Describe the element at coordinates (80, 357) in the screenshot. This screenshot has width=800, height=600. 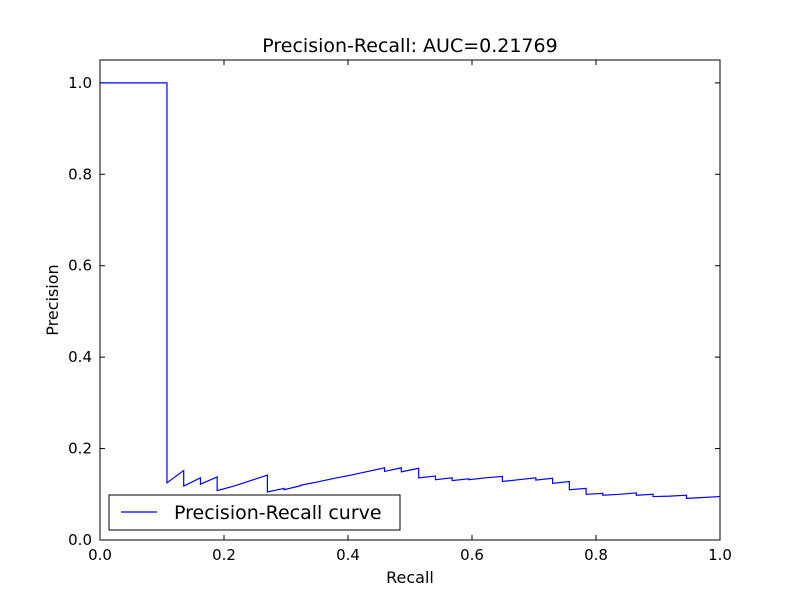
I see `y-tick-label: 0.4` at that location.